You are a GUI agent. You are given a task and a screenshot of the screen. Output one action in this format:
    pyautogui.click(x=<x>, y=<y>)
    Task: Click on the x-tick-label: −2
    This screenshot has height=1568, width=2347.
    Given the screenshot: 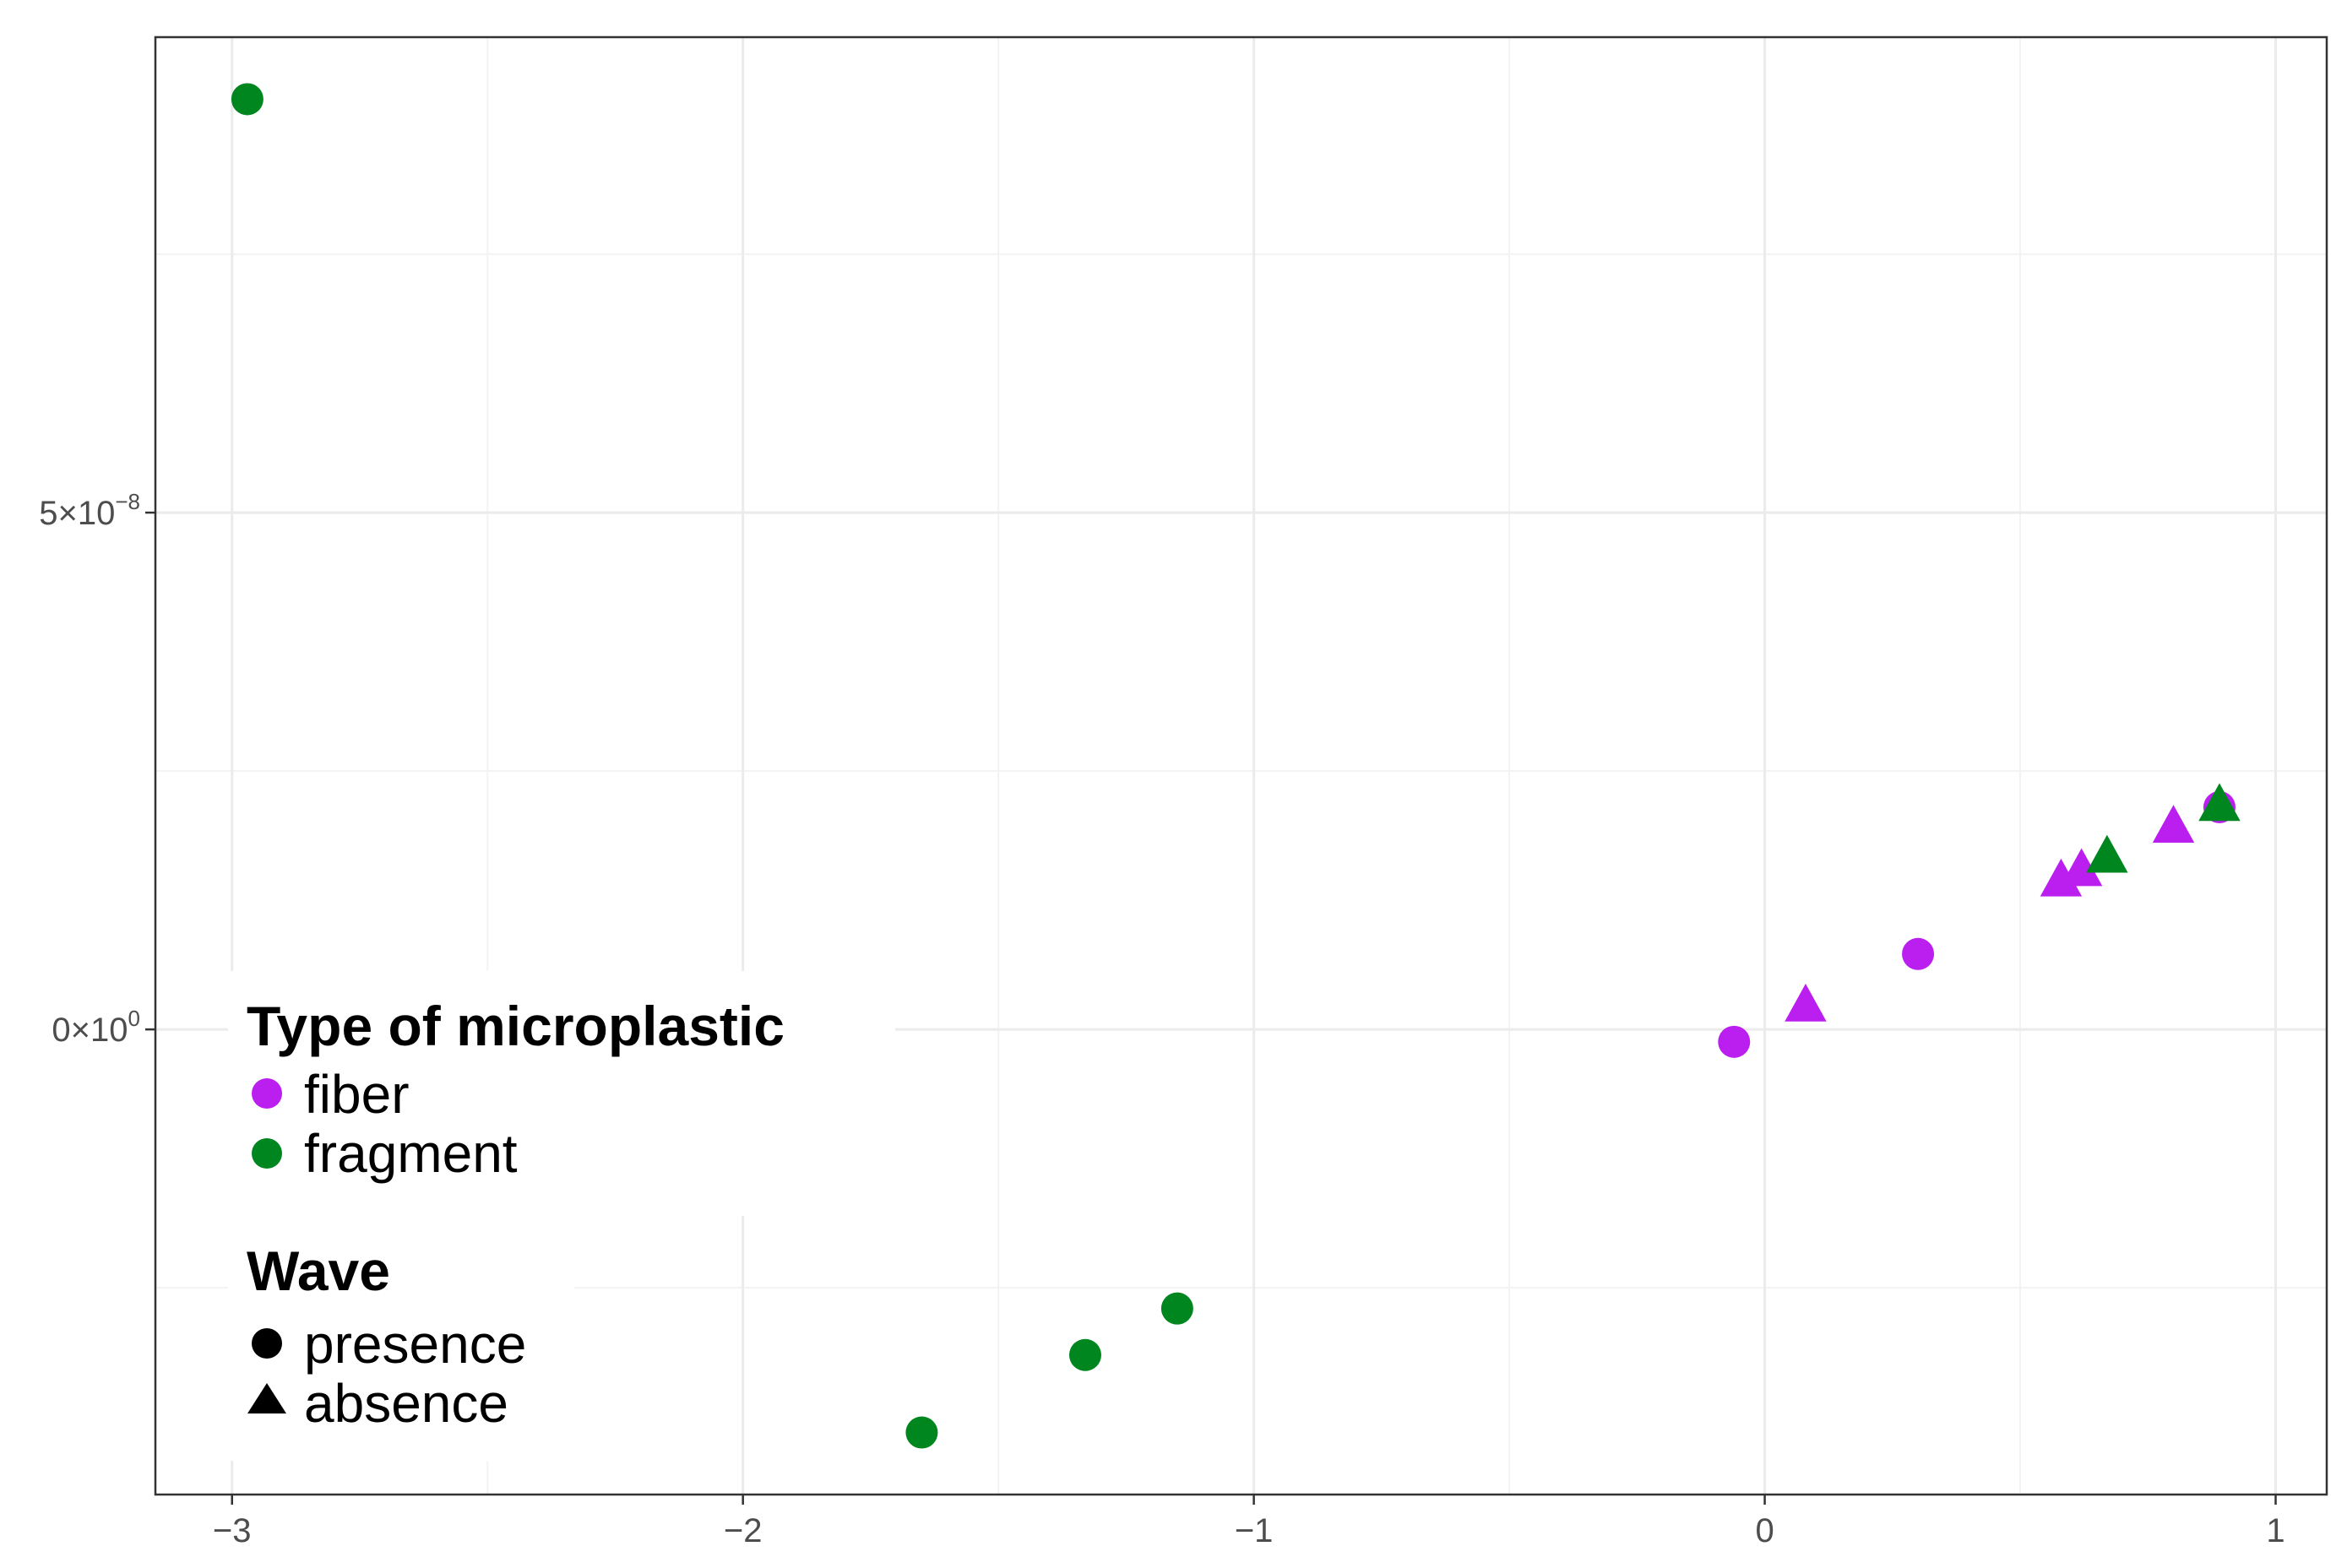 What is the action you would take?
    pyautogui.click(x=744, y=1530)
    